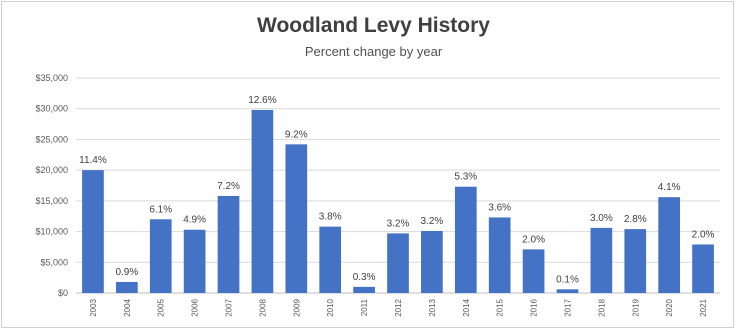 The image size is (747, 331). Describe the element at coordinates (398, 307) in the screenshot. I see `x-tick-label: 2012` at that location.